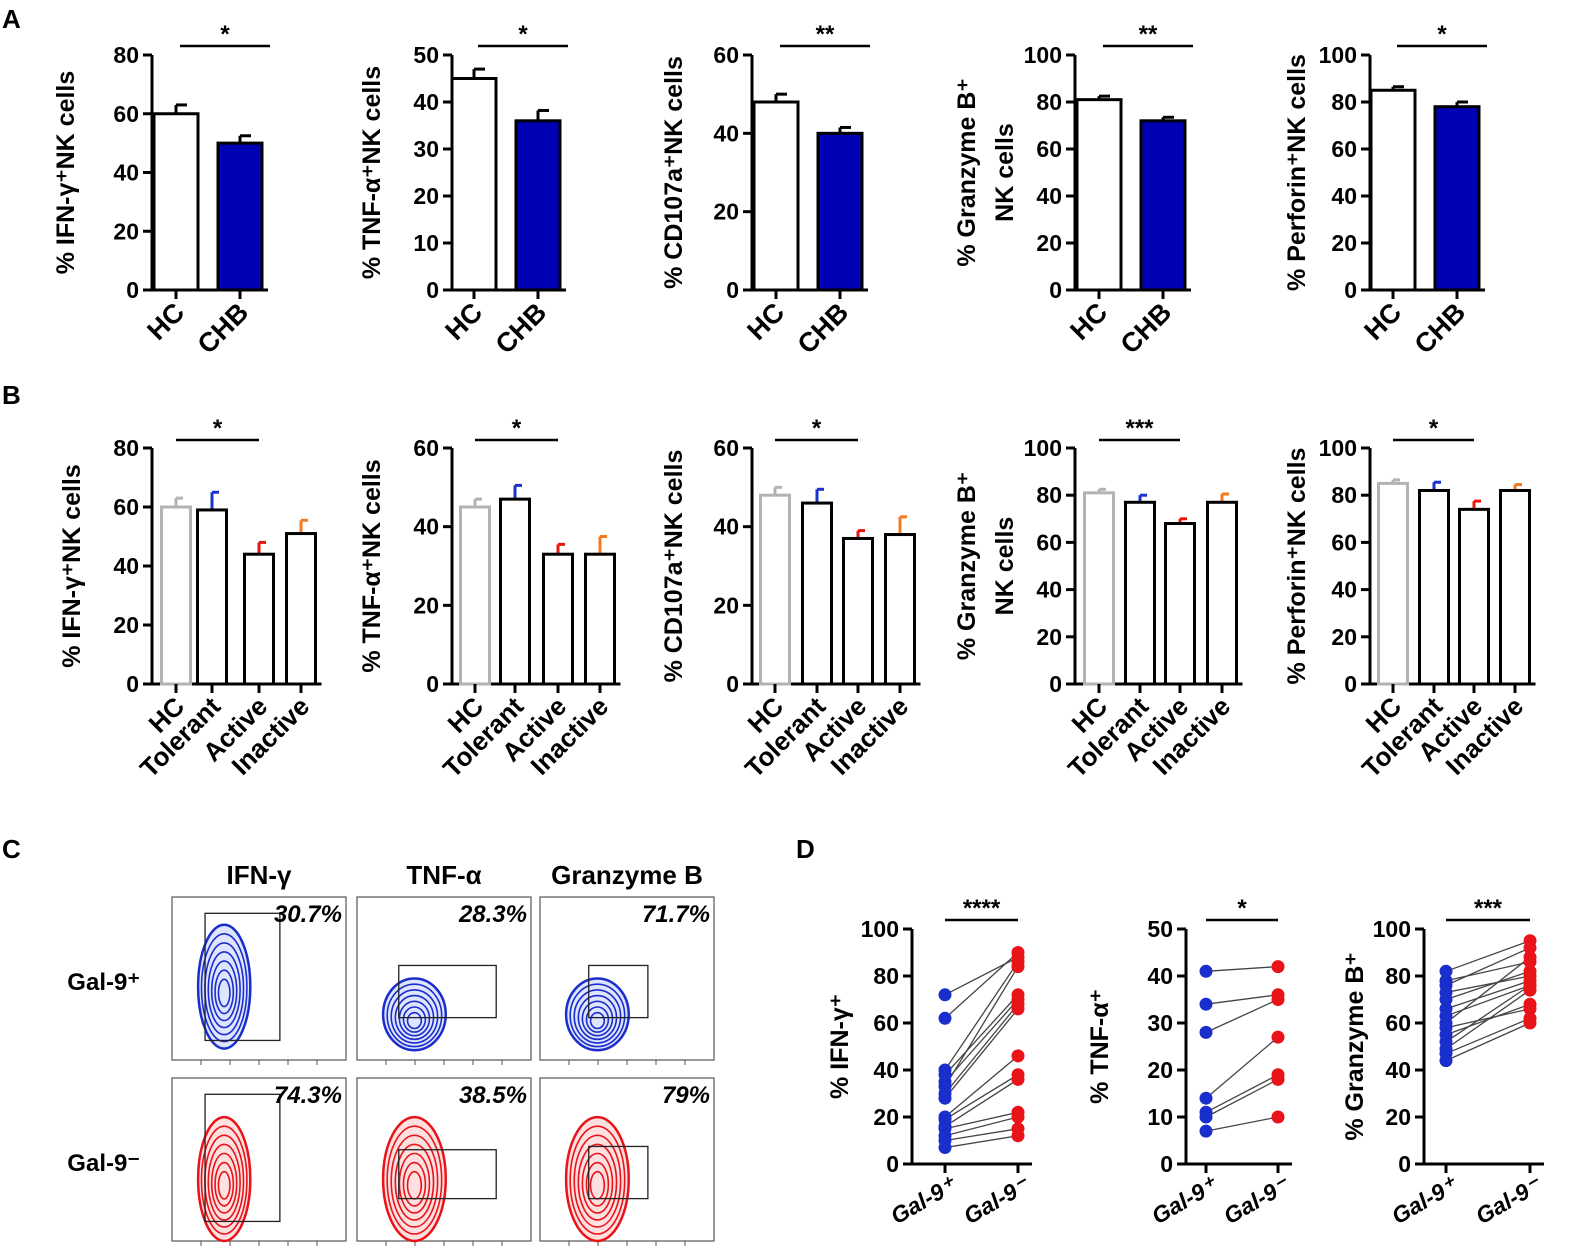 Image resolution: width=1573 pixels, height=1257 pixels. Describe the element at coordinates (765, 190) in the screenshot. I see `bar-chart-a3: 0 20 40 60 % CD107a⁺NK cells HC CHB **` at that location.